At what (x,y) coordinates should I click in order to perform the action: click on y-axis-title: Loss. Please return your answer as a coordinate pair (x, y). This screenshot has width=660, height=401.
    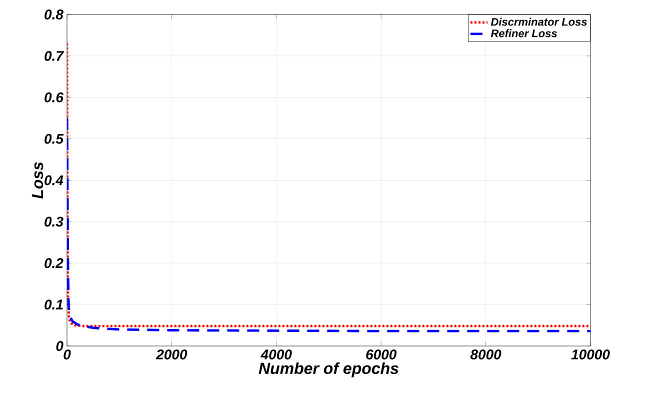
    Looking at the image, I should click on (38, 180).